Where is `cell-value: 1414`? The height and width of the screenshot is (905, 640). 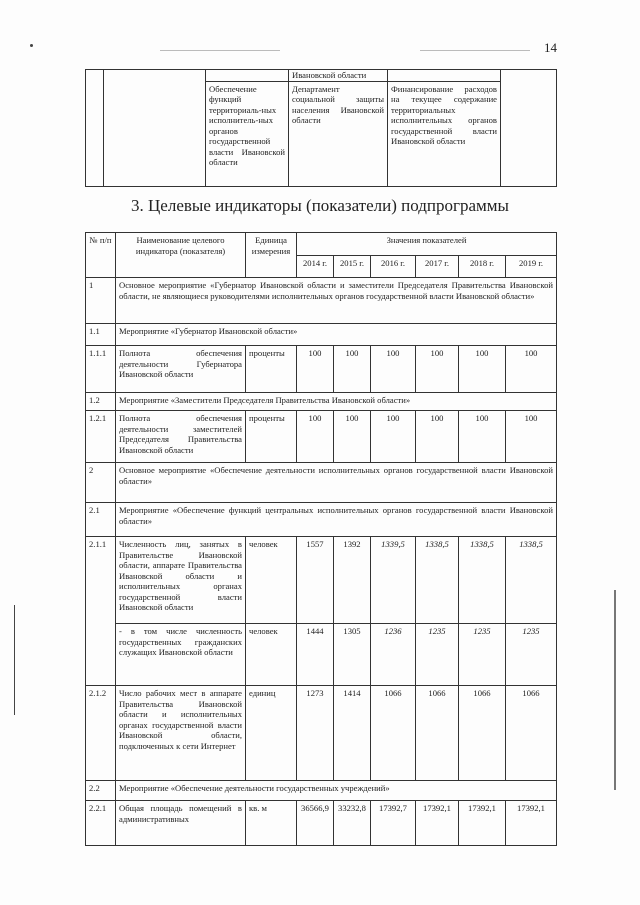
cell-value: 1414 is located at coordinates (352, 733).